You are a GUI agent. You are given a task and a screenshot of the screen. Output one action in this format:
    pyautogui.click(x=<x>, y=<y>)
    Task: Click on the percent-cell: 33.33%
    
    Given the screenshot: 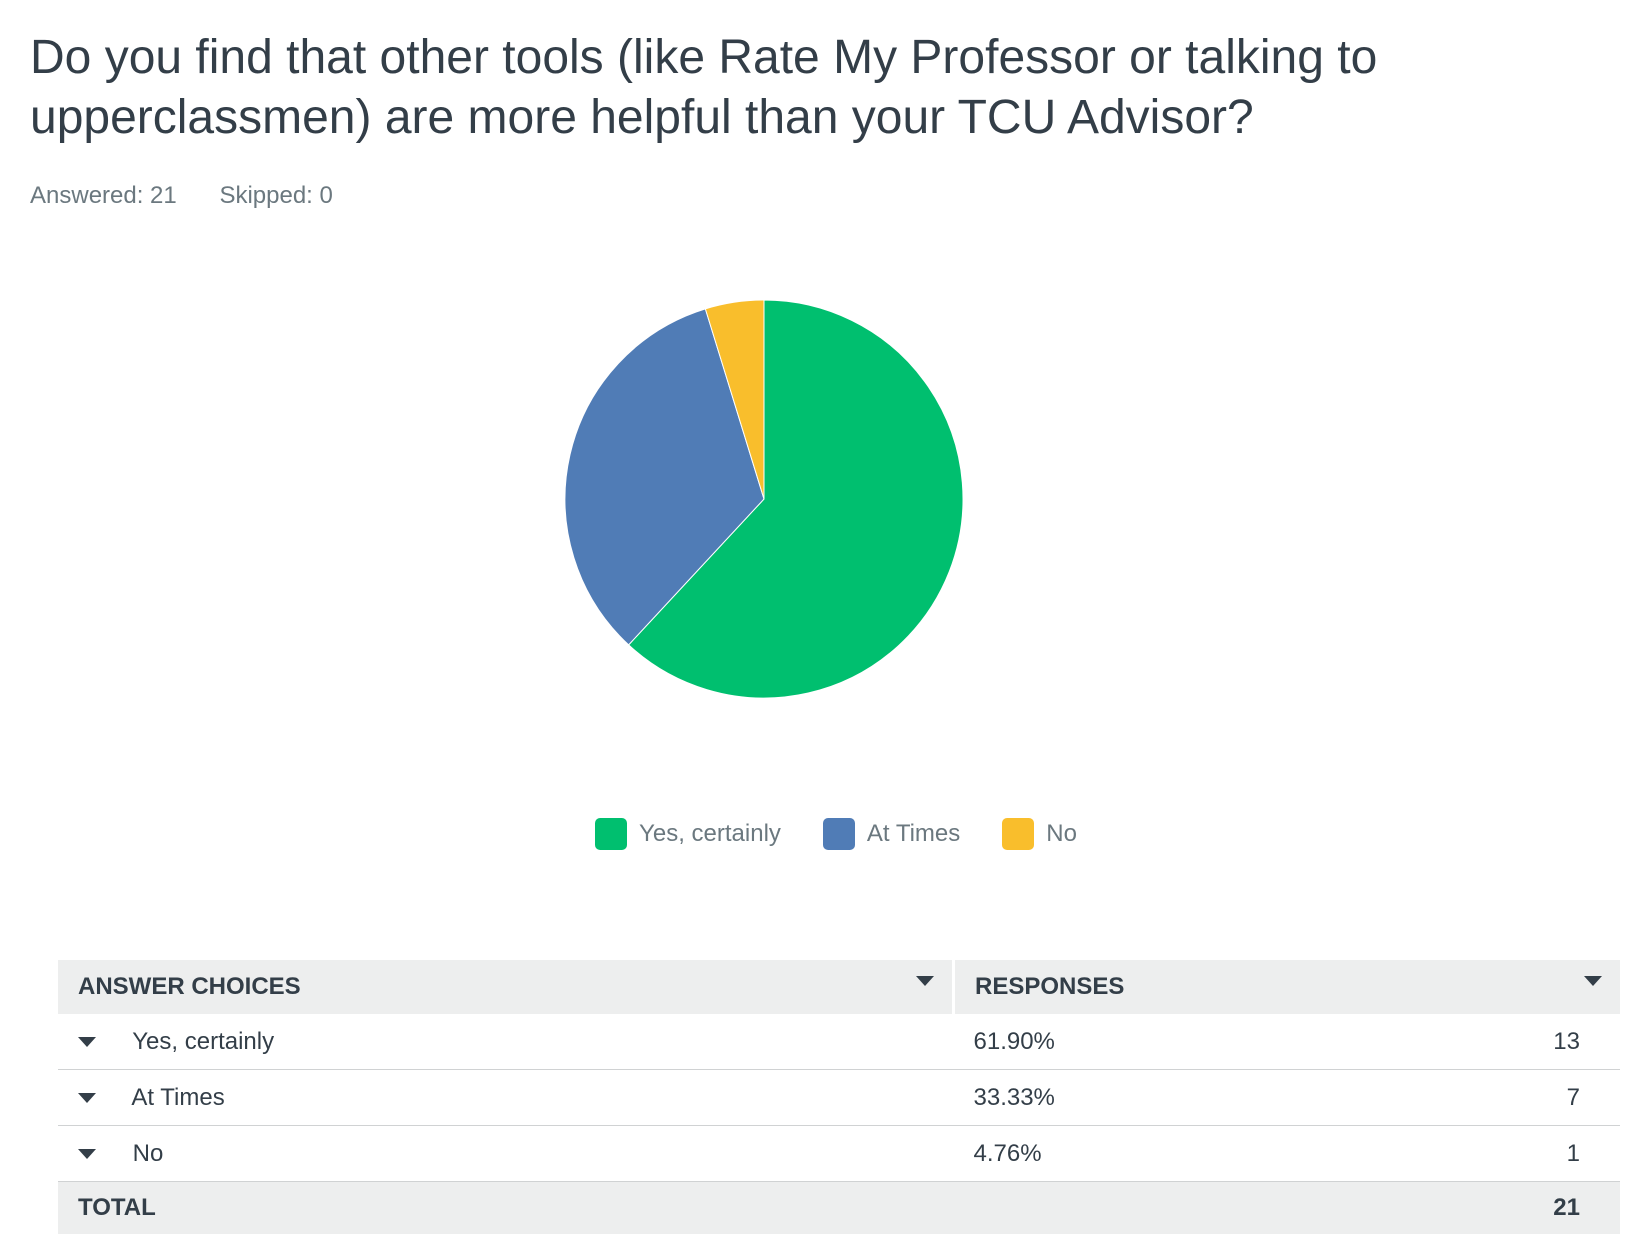 What is the action you would take?
    pyautogui.click(x=1148, y=1097)
    